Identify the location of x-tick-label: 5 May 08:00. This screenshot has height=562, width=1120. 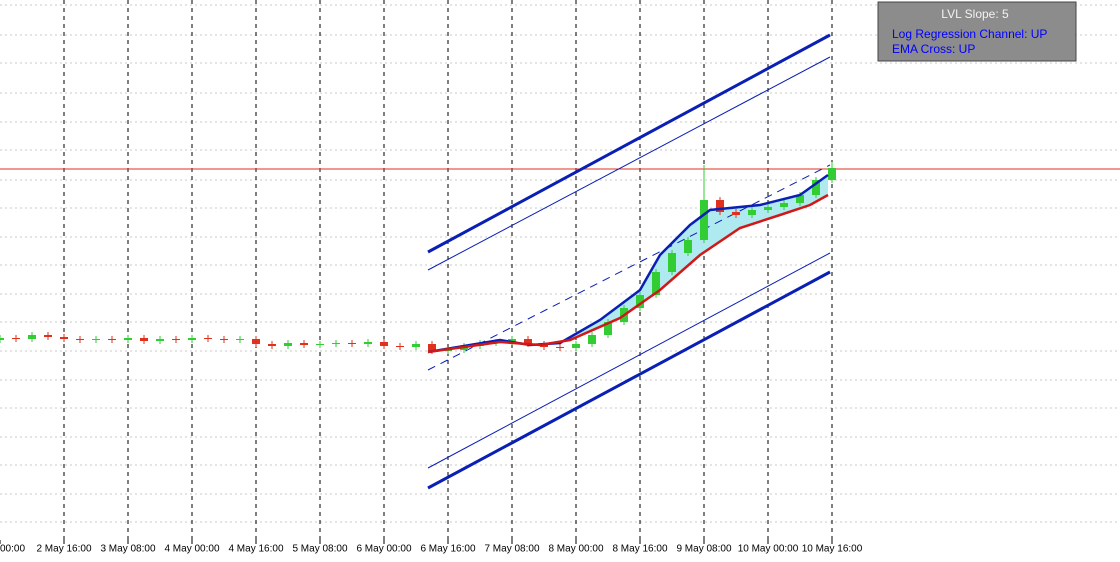
(319, 549).